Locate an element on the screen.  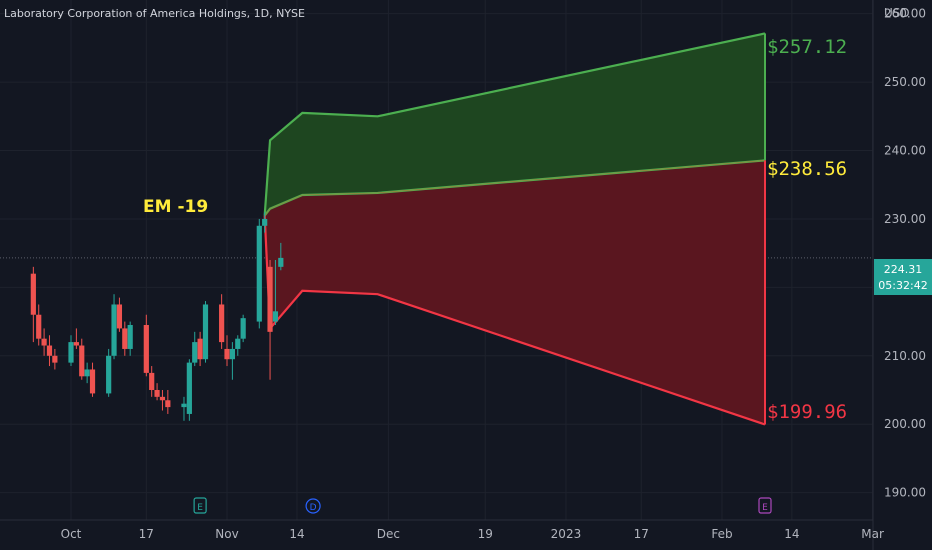
event-marker-letter: D is located at coordinates (313, 508).